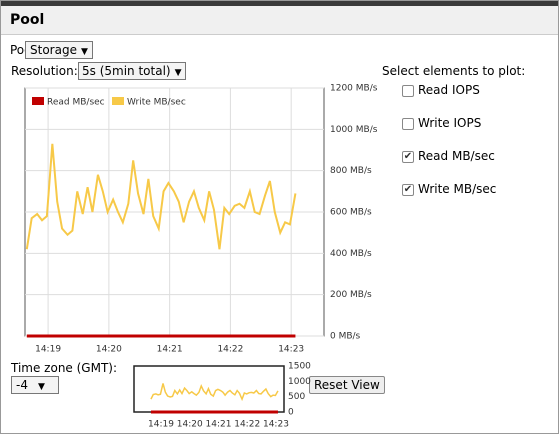 The width and height of the screenshot is (559, 434). What do you see at coordinates (450, 123) in the screenshot?
I see `checkbox-label: Write IOPS` at bounding box center [450, 123].